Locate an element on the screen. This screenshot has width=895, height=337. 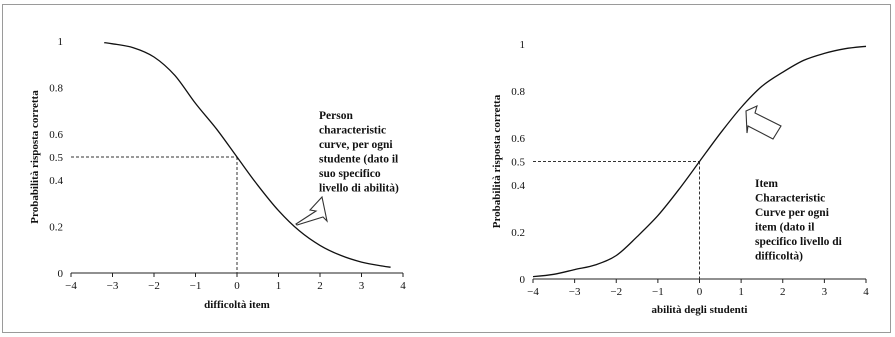
annotation-line: Characteristic is located at coordinates (790, 199).